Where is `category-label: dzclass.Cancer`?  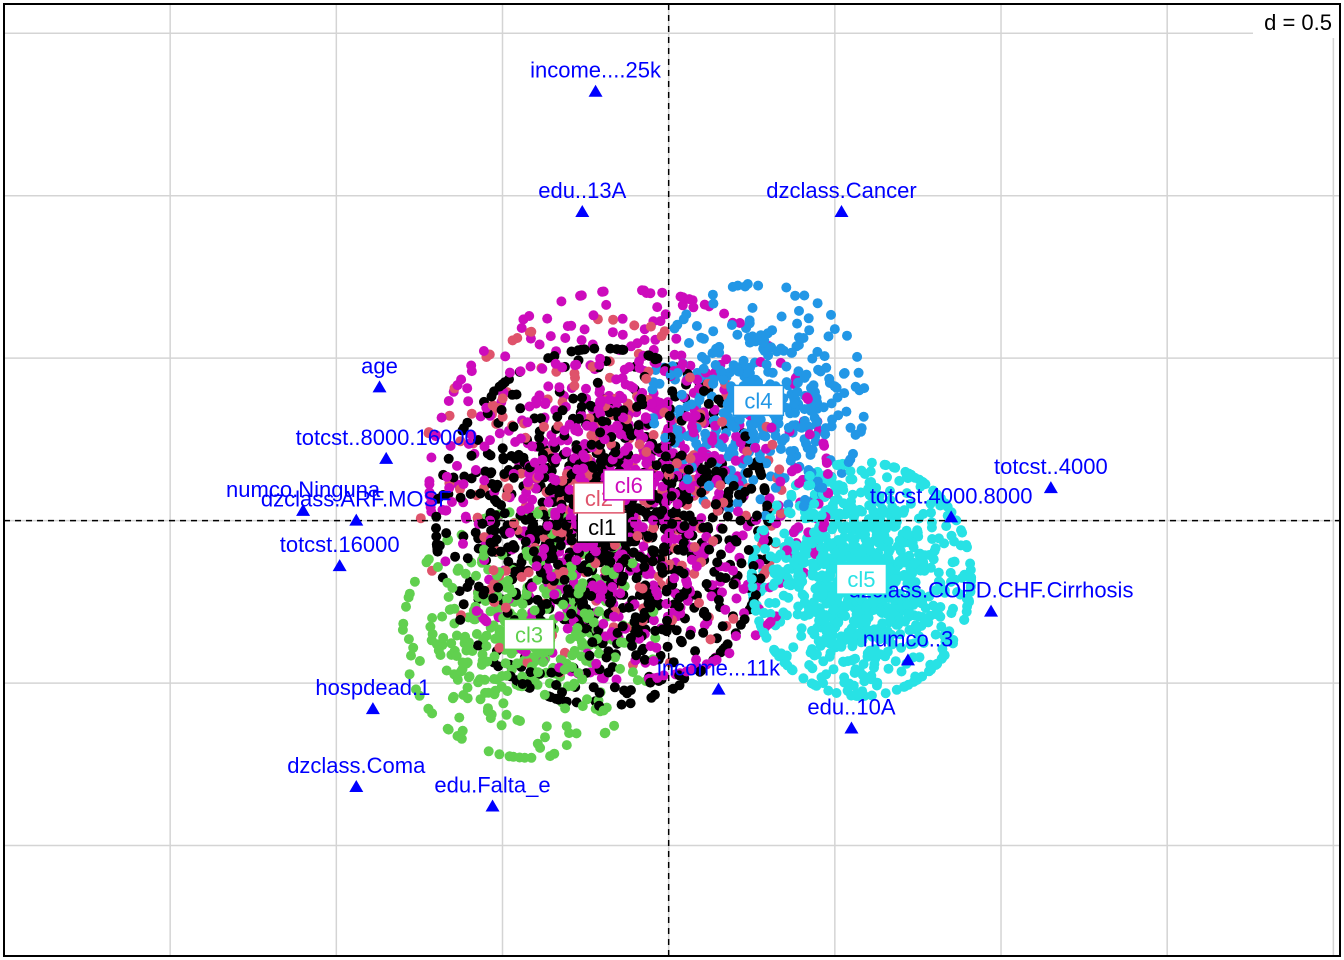
category-label: dzclass.Cancer is located at coordinates (841, 190).